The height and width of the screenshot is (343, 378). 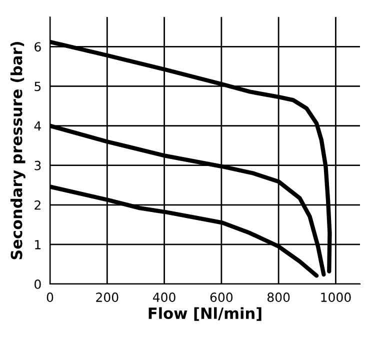 I want to click on x-tick-label: 0, so click(x=50, y=297).